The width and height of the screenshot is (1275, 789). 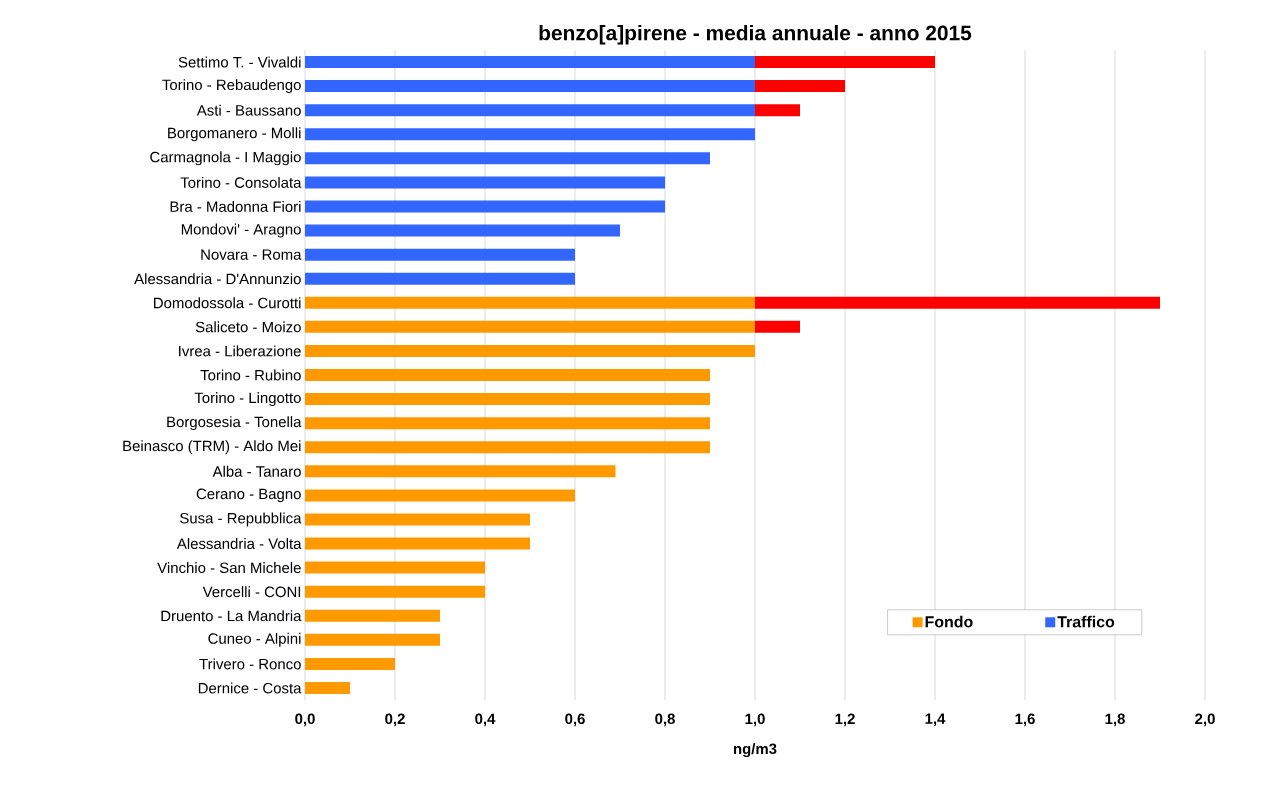 What do you see at coordinates (235, 206) in the screenshot?
I see `y-tick-label: Bra - Madonna Fiori` at bounding box center [235, 206].